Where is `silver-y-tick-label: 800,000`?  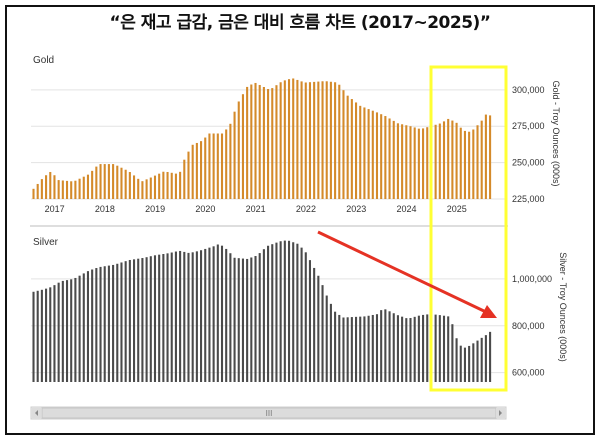
silver-y-tick-label: 800,000 is located at coordinates (528, 326).